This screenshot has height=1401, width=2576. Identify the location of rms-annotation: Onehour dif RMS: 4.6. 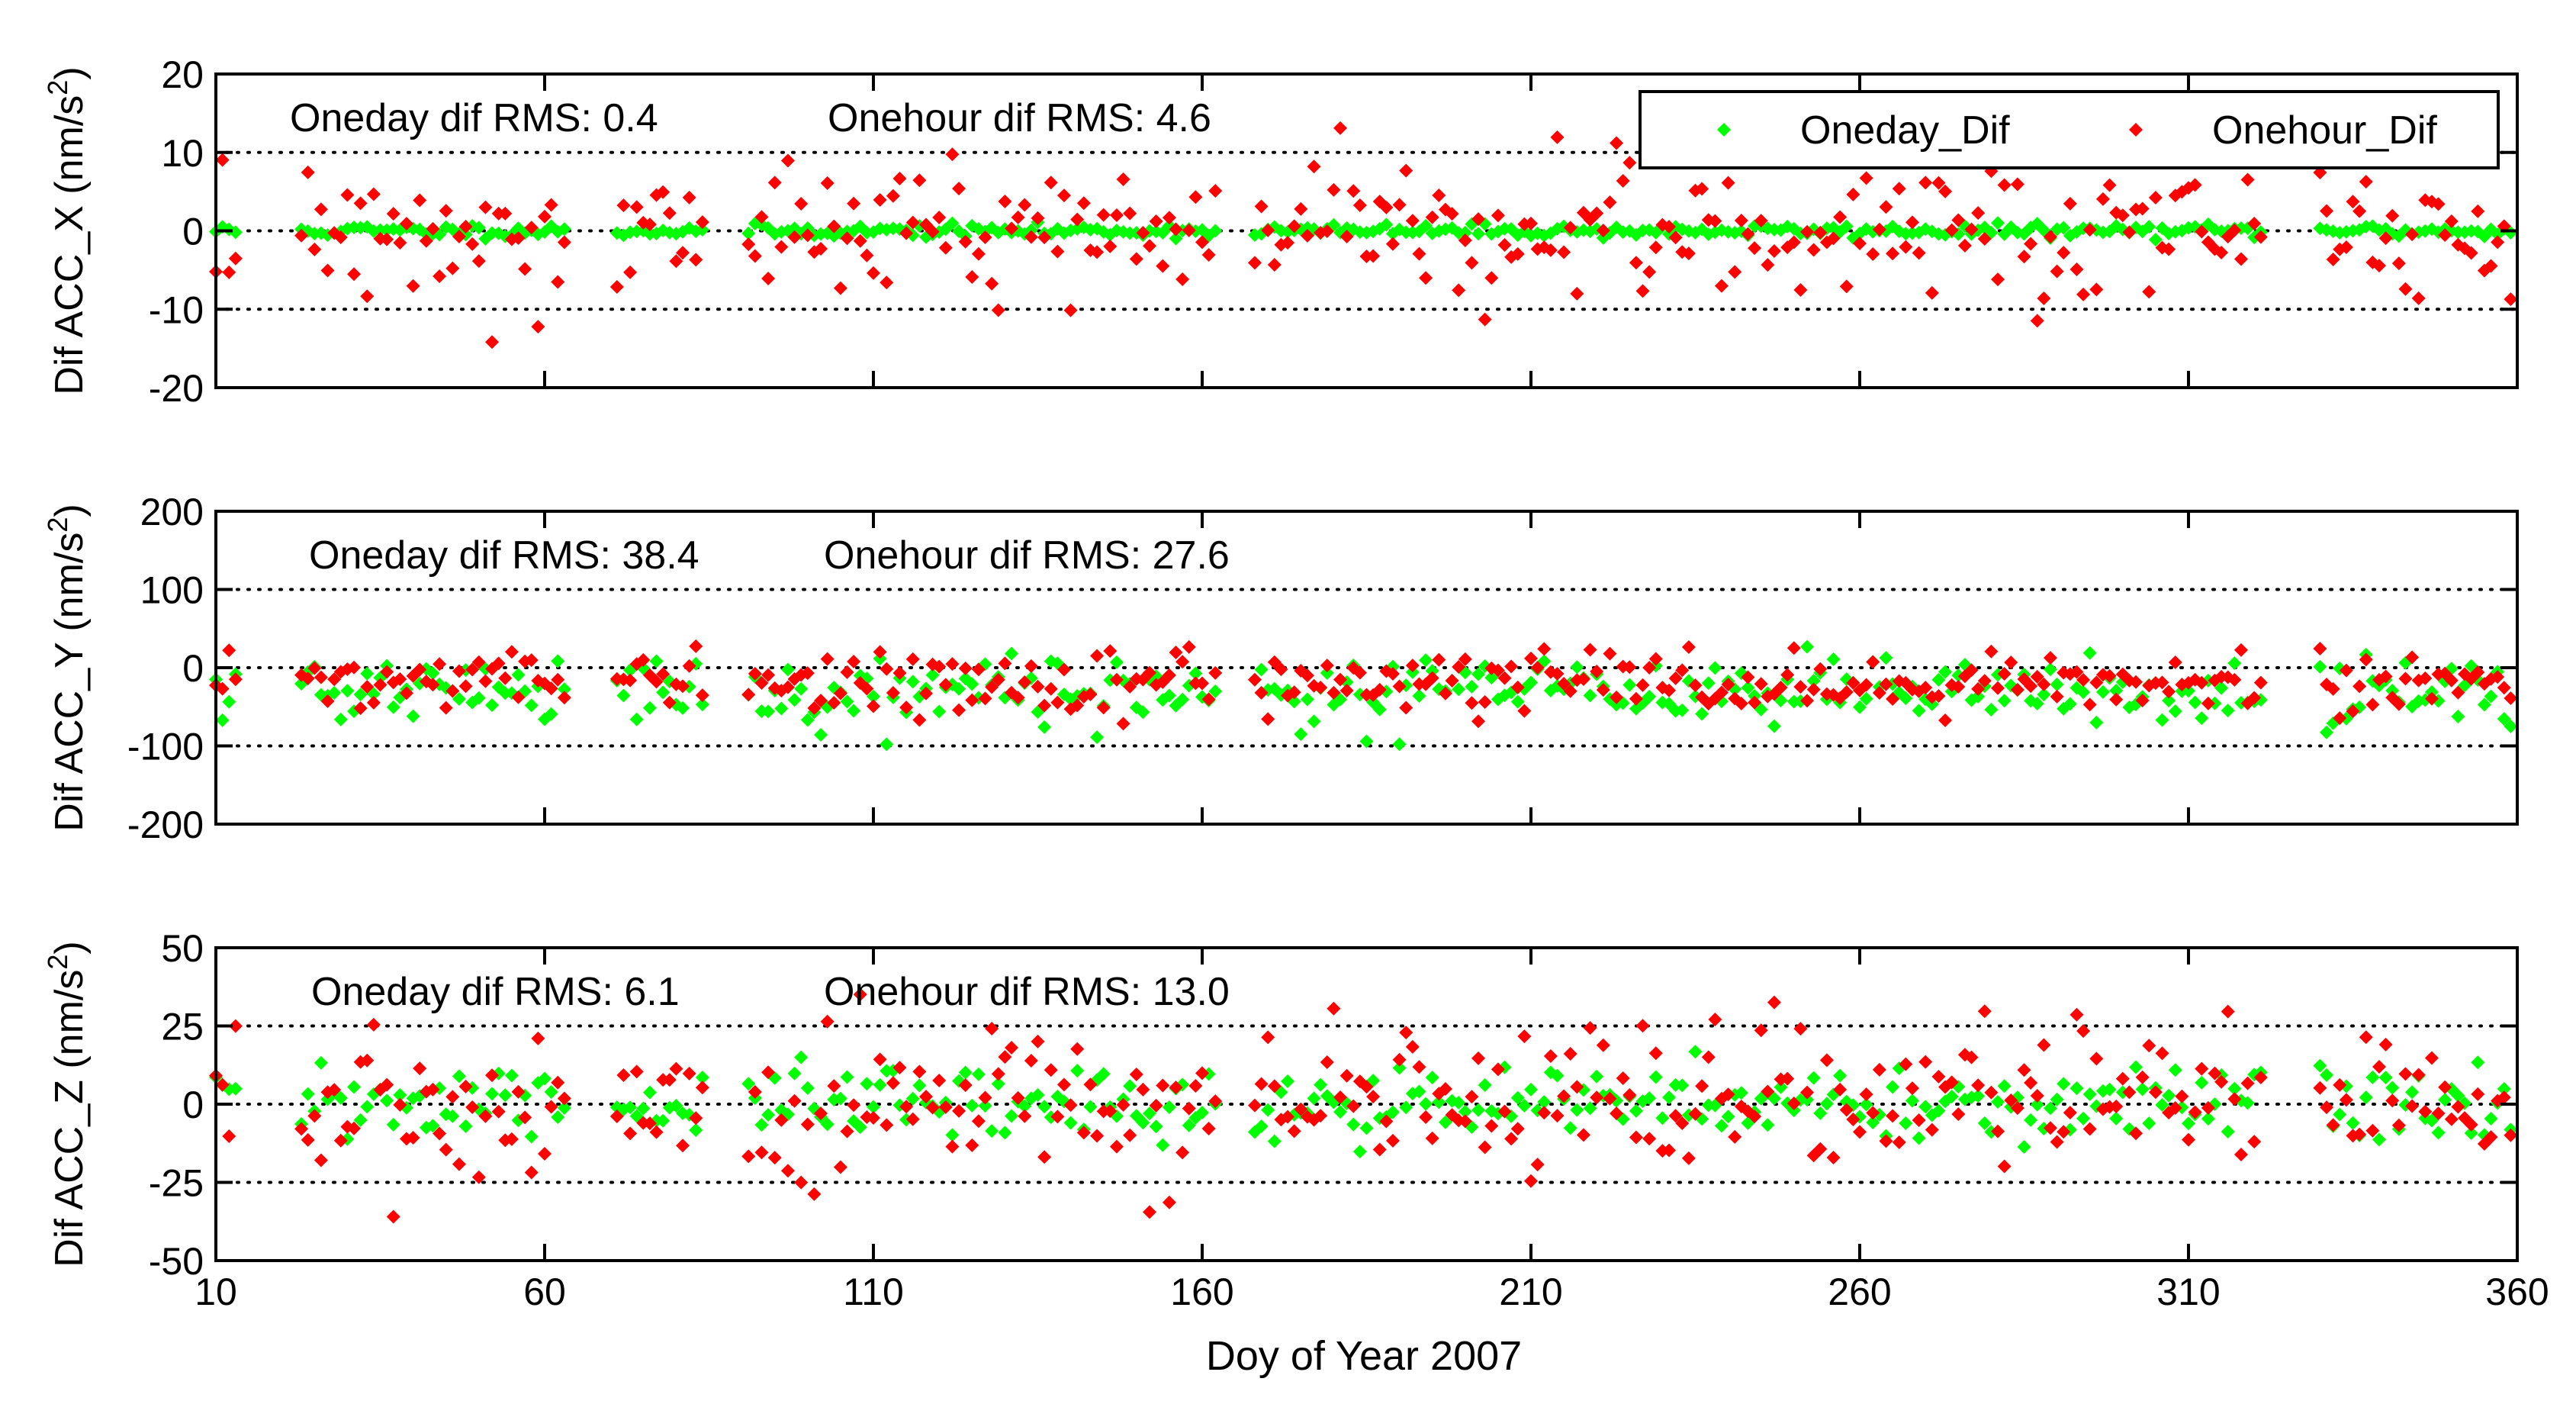
(1020, 118).